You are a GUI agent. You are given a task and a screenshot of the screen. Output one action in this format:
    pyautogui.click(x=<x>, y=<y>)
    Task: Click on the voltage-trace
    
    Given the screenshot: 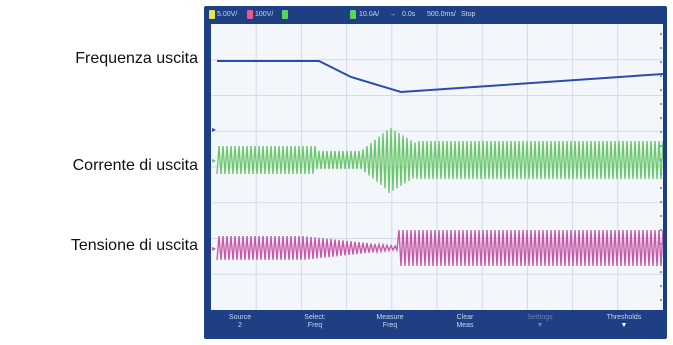 What is the action you would take?
    pyautogui.click(x=440, y=248)
    